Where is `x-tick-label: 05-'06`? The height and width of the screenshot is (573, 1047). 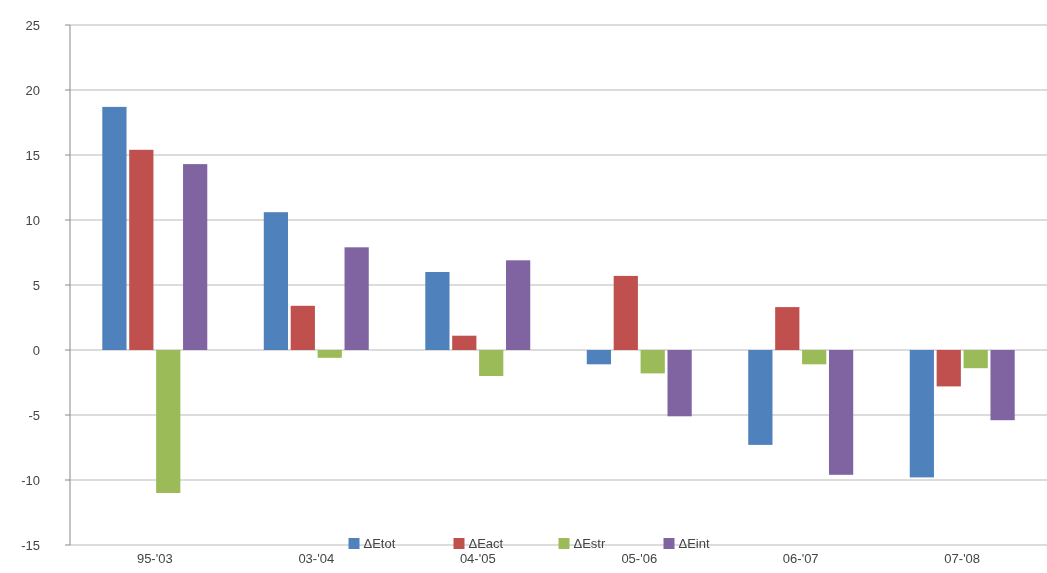 x-tick-label: 05-'06 is located at coordinates (639, 558).